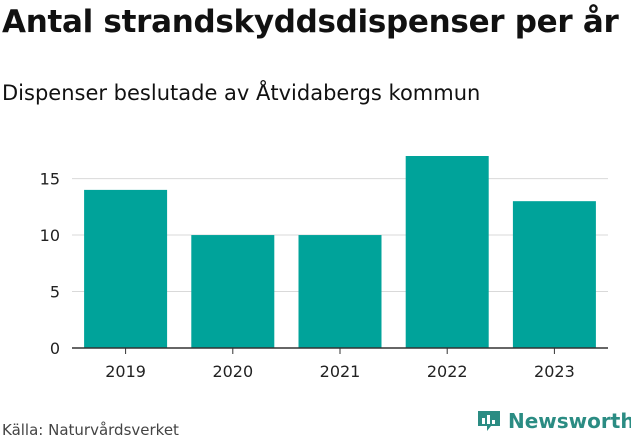  What do you see at coordinates (50, 264) in the screenshot?
I see `y-tick-labels: 0 5 10 15` at bounding box center [50, 264].